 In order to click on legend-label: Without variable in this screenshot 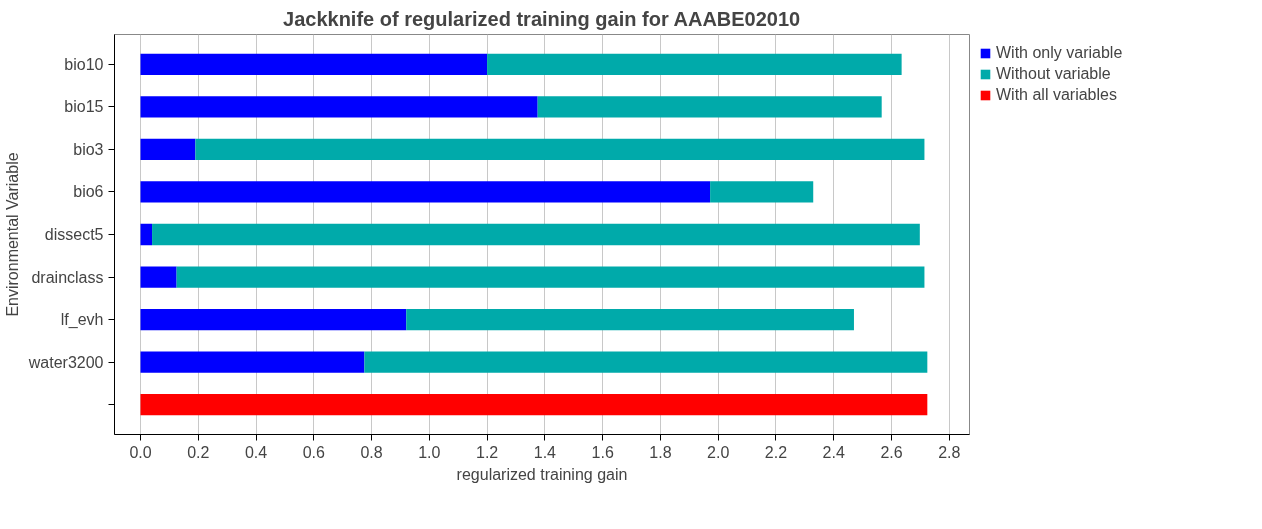, I will do `click(1053, 74)`.